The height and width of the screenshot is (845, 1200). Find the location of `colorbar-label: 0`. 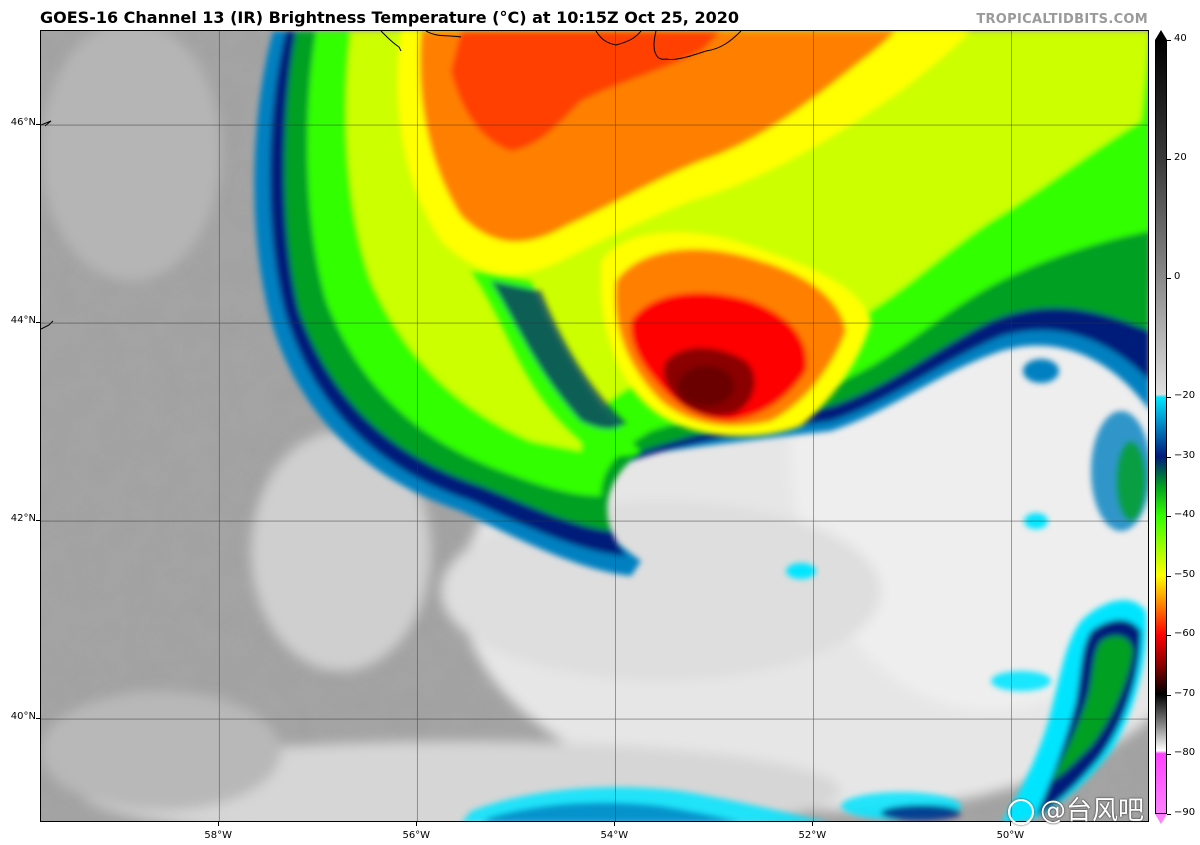

colorbar-label: 0 is located at coordinates (1177, 277).